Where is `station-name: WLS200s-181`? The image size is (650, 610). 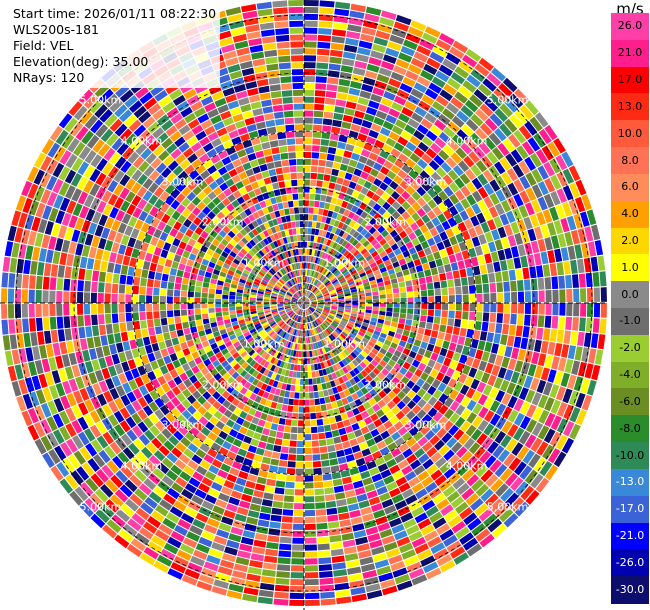
station-name: WLS200s-181 is located at coordinates (56, 29).